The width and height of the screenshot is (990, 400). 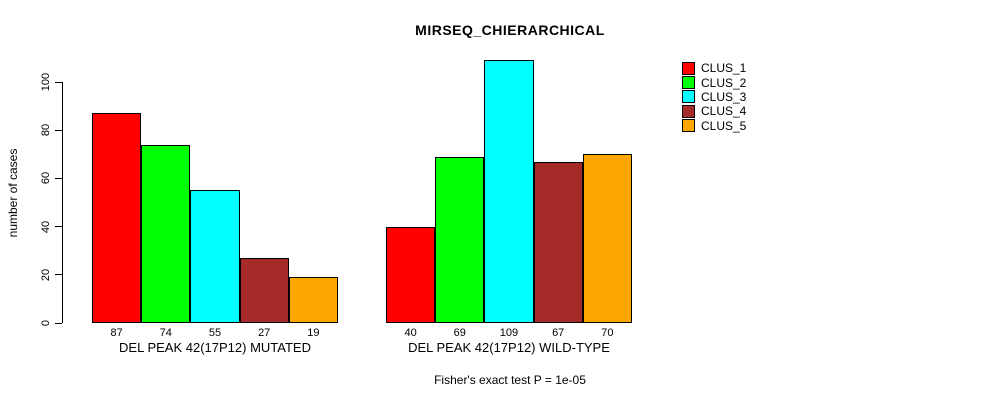 What do you see at coordinates (724, 111) in the screenshot?
I see `legend-label: CLUS_4` at bounding box center [724, 111].